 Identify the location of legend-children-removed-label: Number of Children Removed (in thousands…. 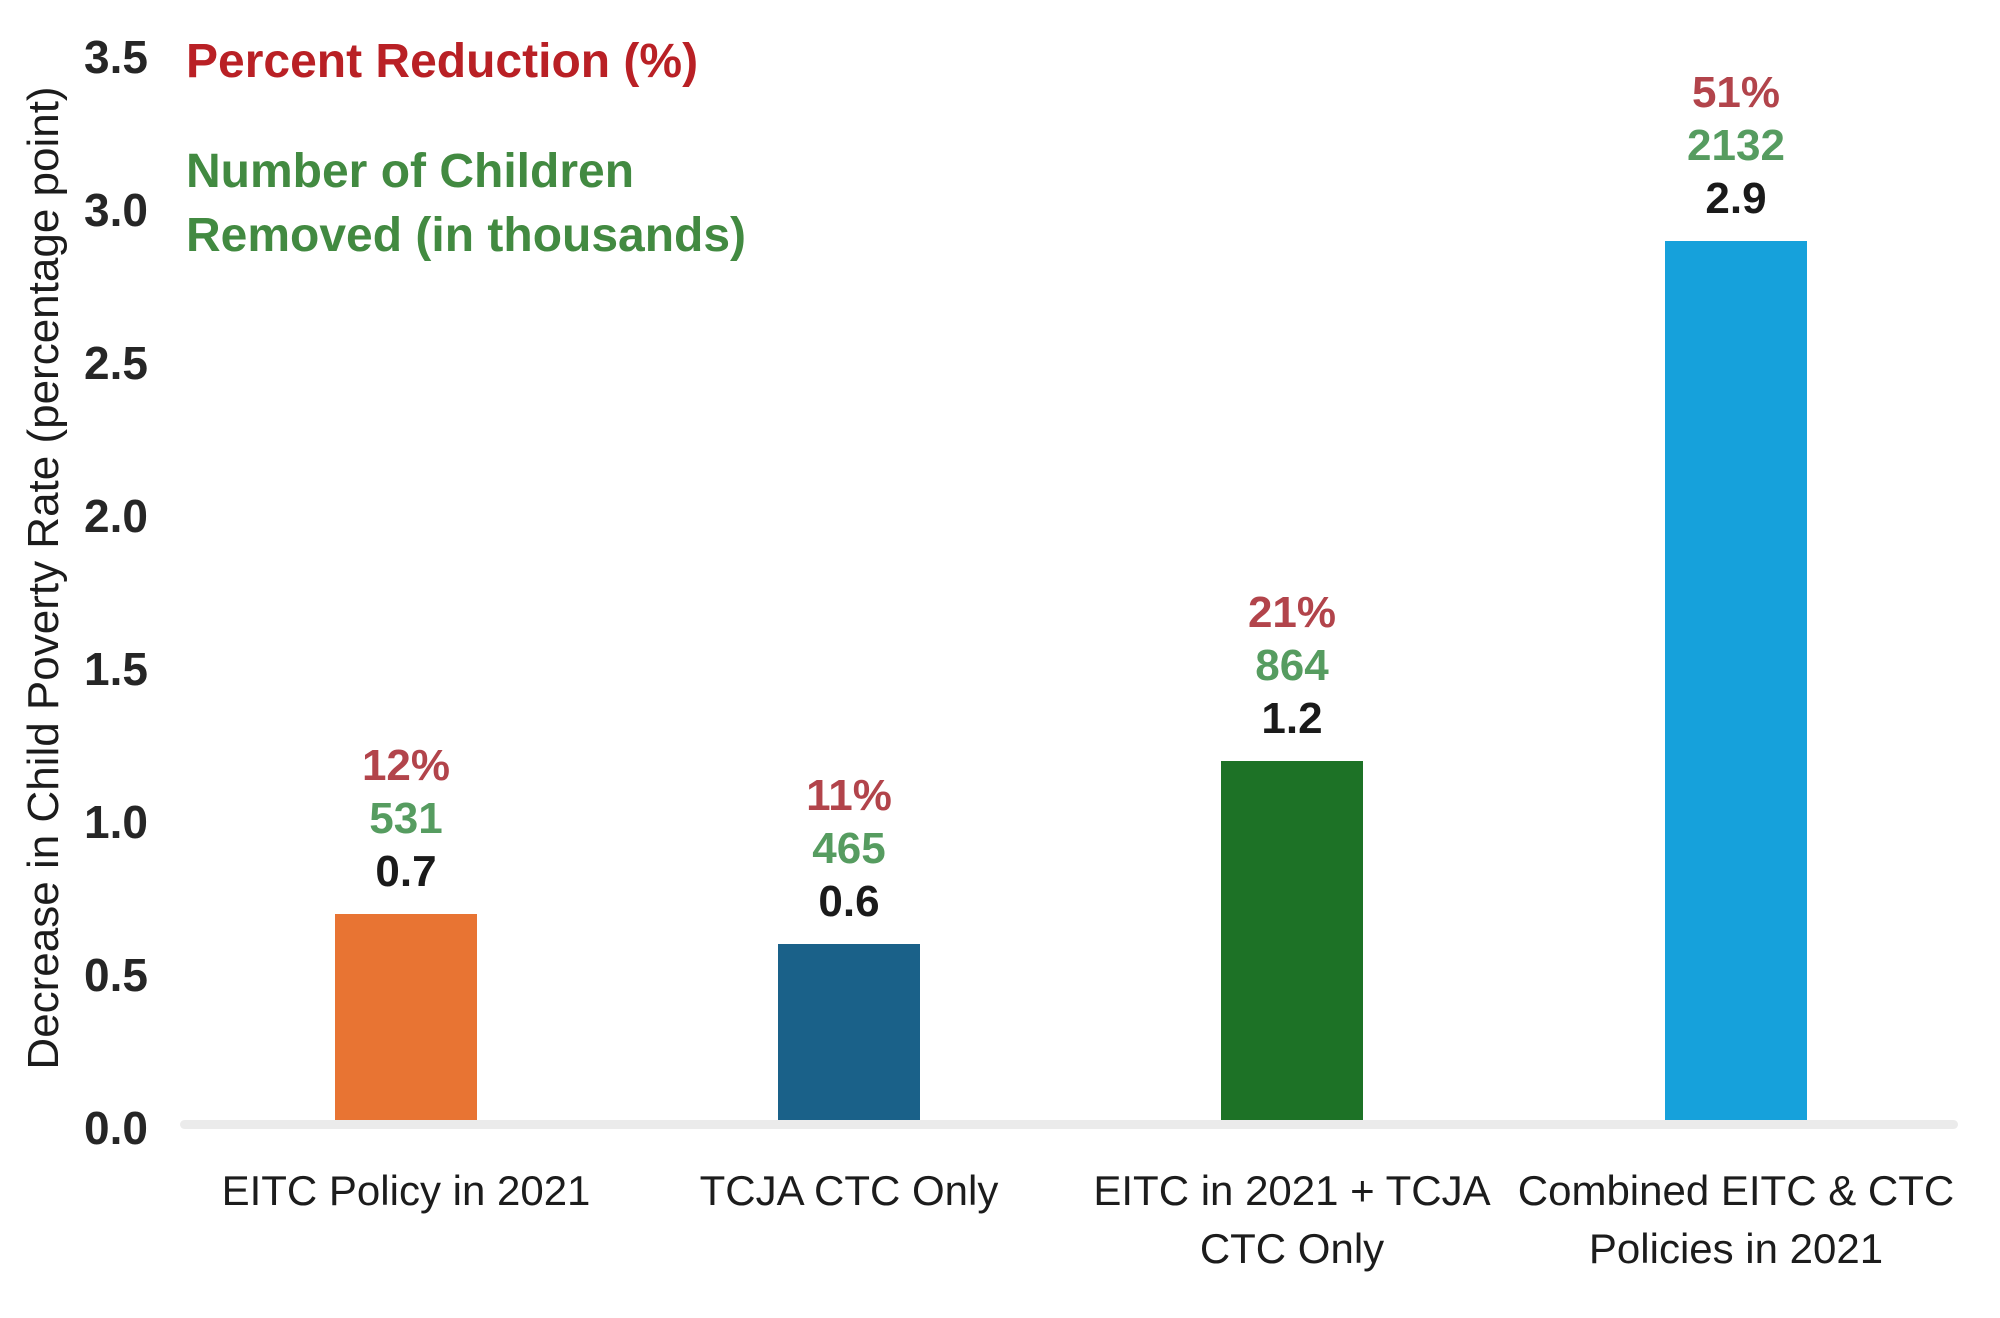
(466, 204).